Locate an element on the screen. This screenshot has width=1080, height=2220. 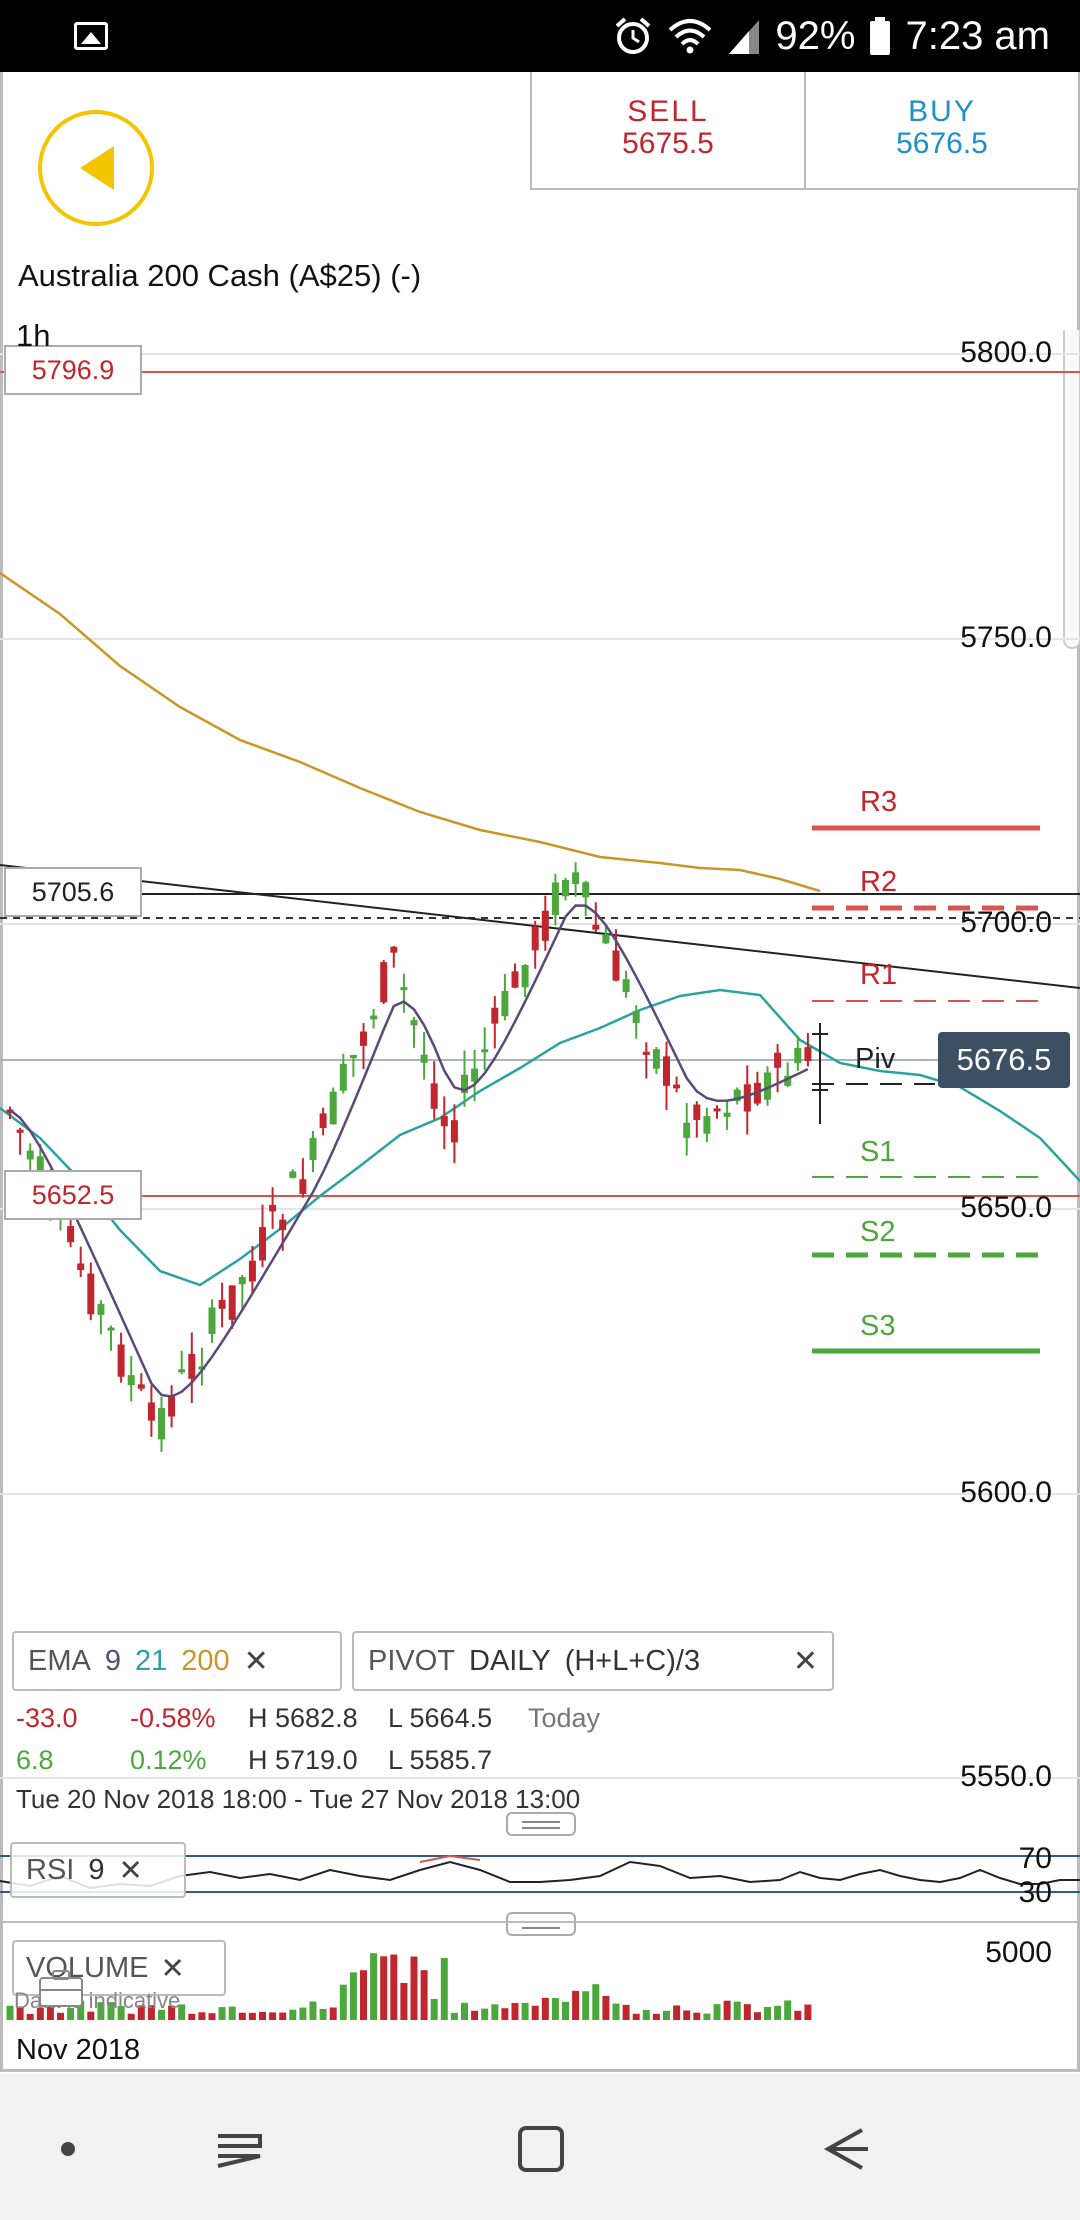
battery-percent: 92% is located at coordinates (815, 35).